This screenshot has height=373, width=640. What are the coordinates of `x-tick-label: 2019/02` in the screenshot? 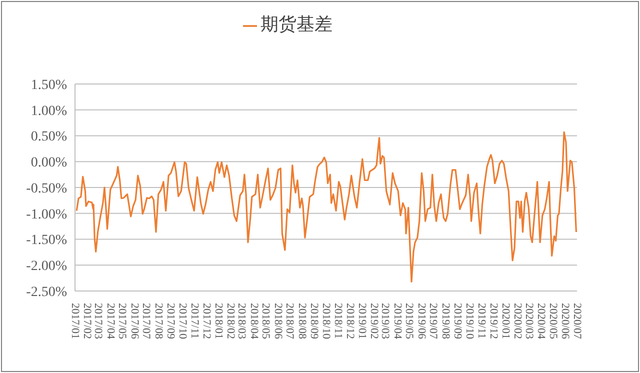 It's located at (374, 321).